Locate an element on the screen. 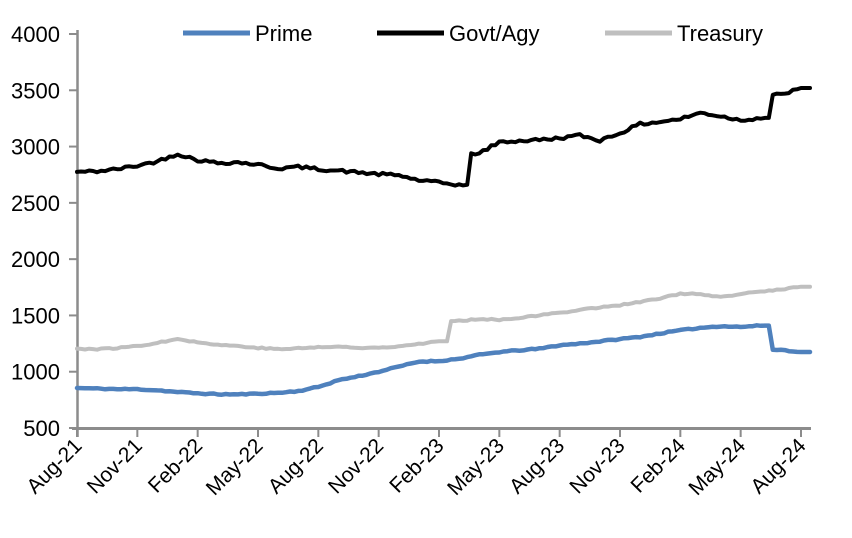 This screenshot has width=852, height=538. y-tick-label: 2000 is located at coordinates (35, 259).